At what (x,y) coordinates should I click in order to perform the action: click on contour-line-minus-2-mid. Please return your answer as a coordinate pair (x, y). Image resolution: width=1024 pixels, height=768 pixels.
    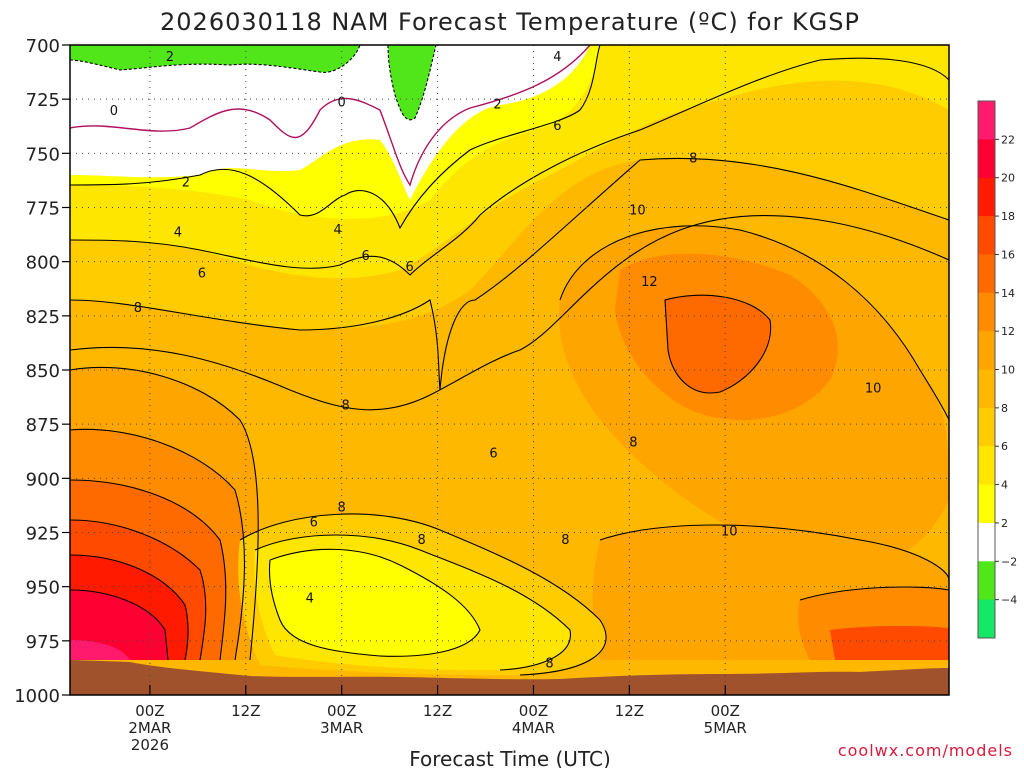
    Looking at the image, I should click on (412, 83).